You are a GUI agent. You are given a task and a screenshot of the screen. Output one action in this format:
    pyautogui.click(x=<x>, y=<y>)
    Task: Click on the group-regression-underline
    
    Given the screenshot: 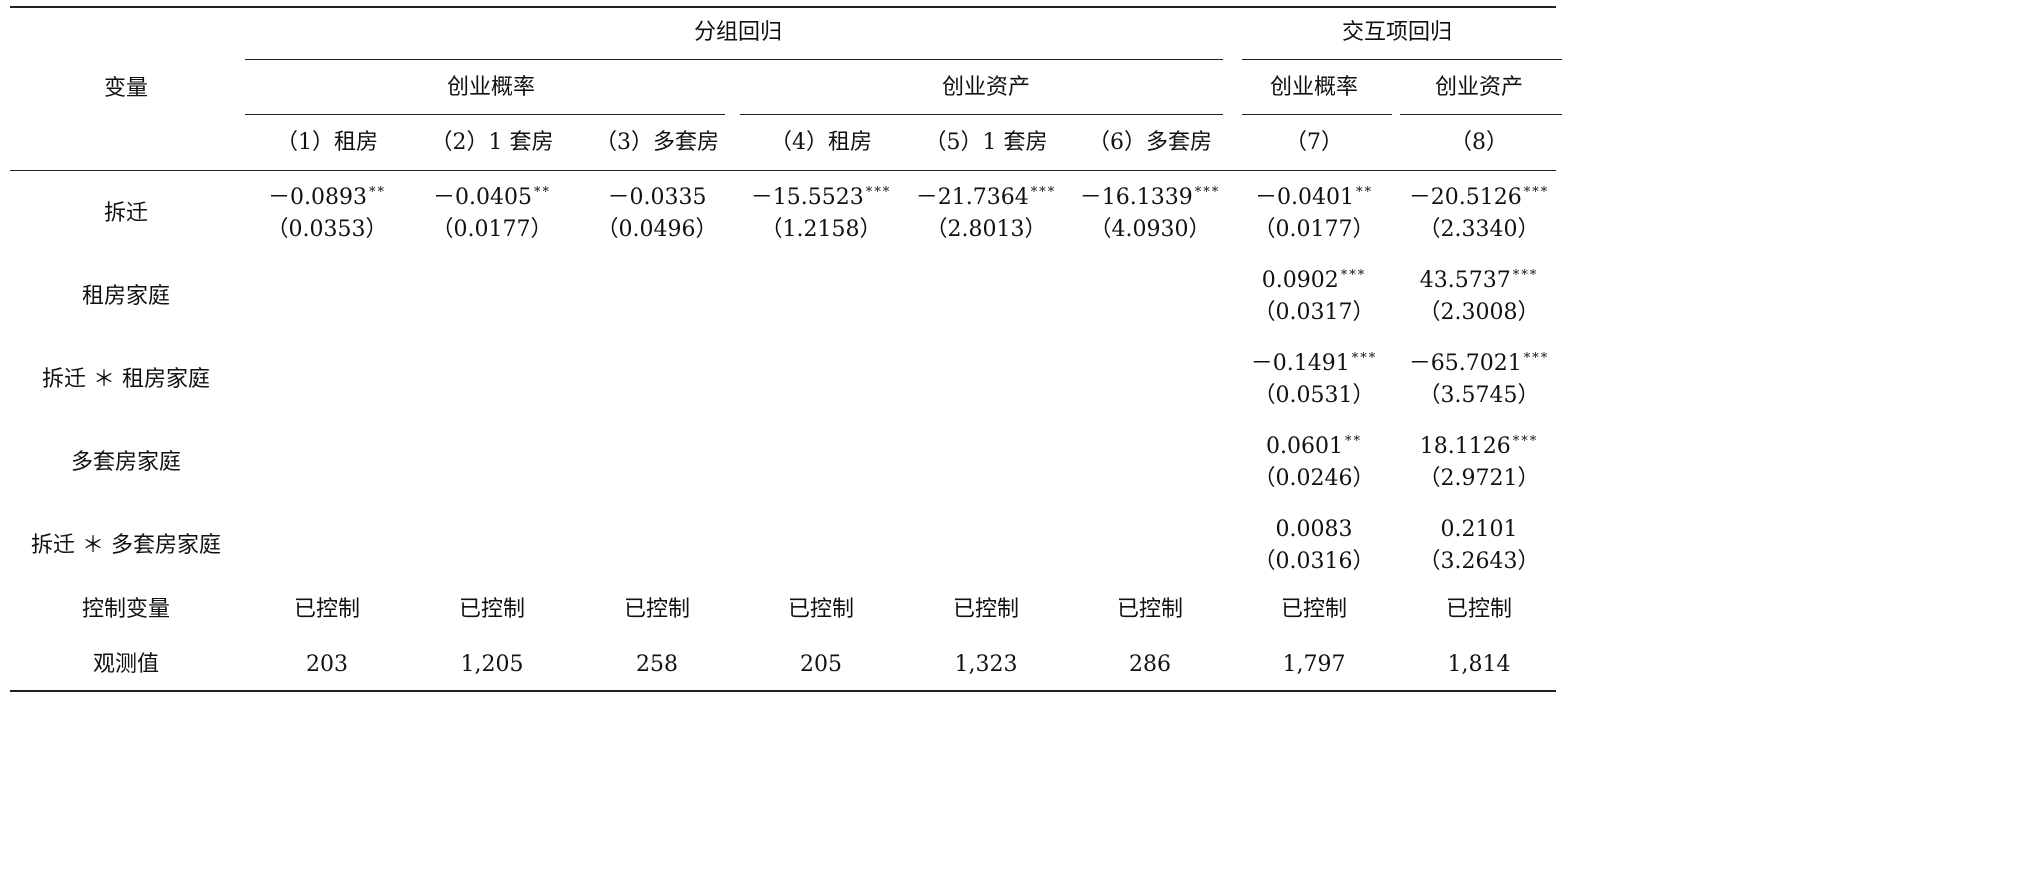 What is the action you would take?
    pyautogui.click(x=734, y=59)
    